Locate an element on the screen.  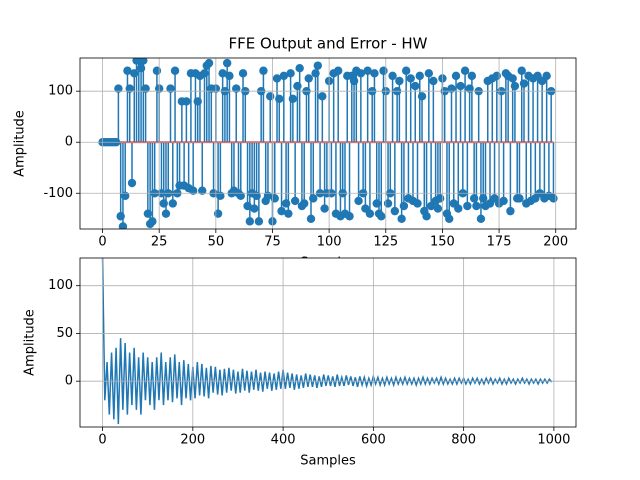
x-tick-label: 125 is located at coordinates (385, 242).